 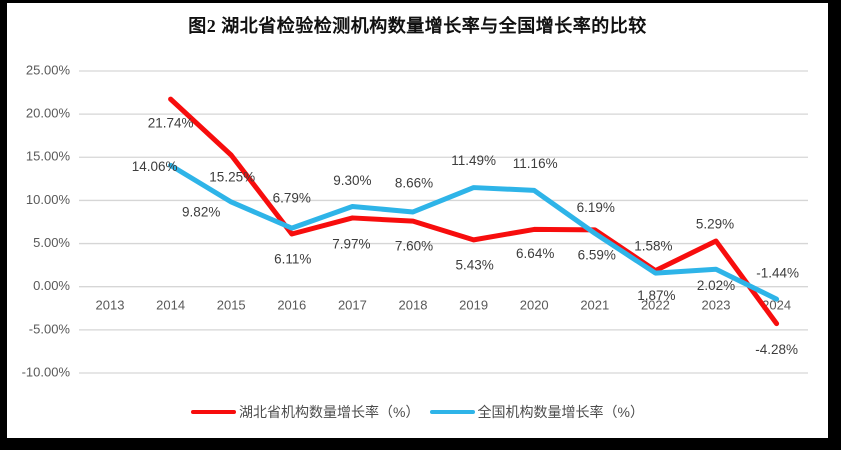 What do you see at coordinates (329, 412) in the screenshot?
I see `legend-label-hubei: 湖北省机构数量增长率（%）` at bounding box center [329, 412].